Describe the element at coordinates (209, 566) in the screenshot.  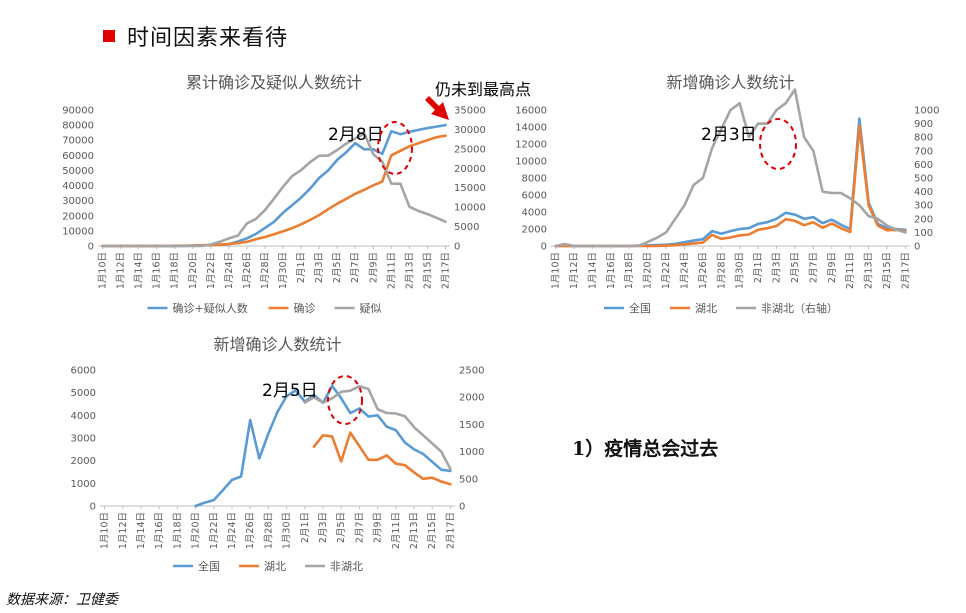
I see `legend-label-0: 全国` at that location.